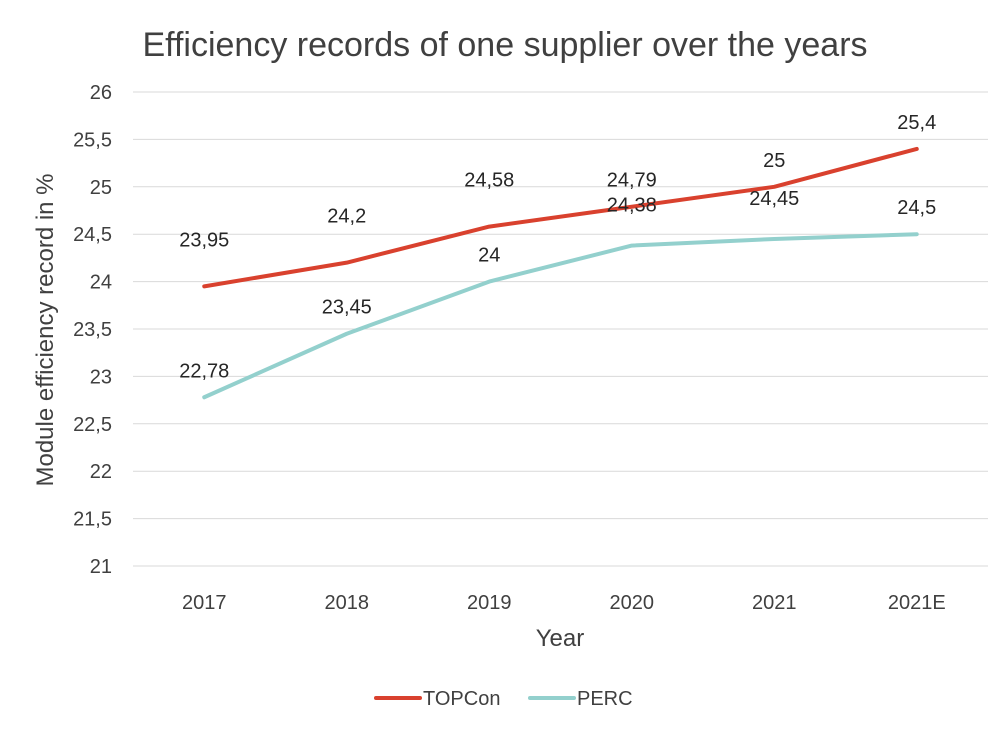 The image size is (1008, 735). I want to click on x-tick-label: 2020, so click(632, 603).